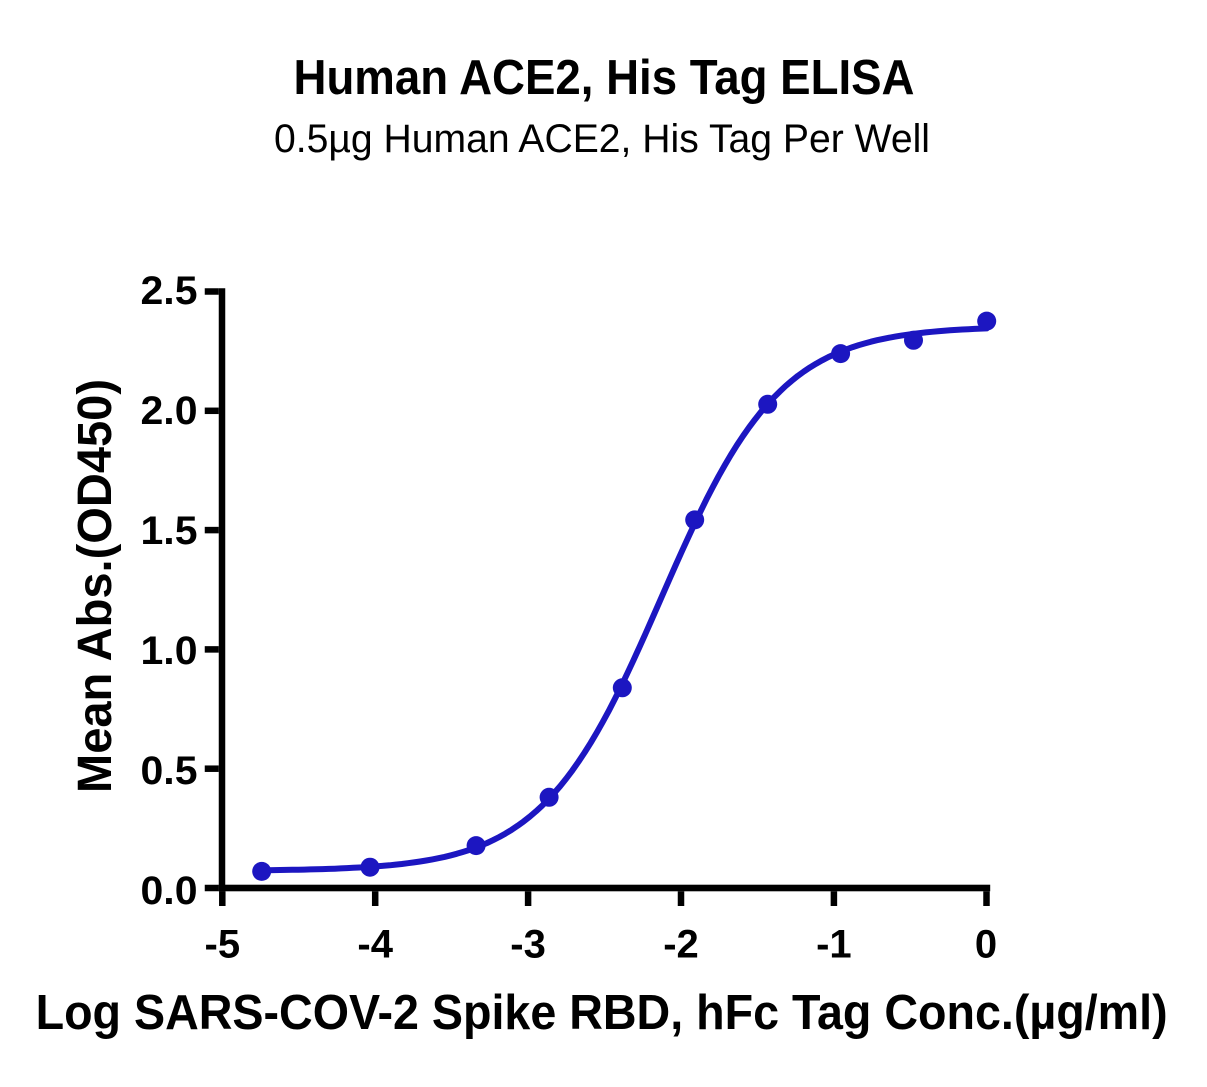 Image resolution: width=1207 pixels, height=1087 pixels. I want to click on svg-text: -2, so click(681, 944).